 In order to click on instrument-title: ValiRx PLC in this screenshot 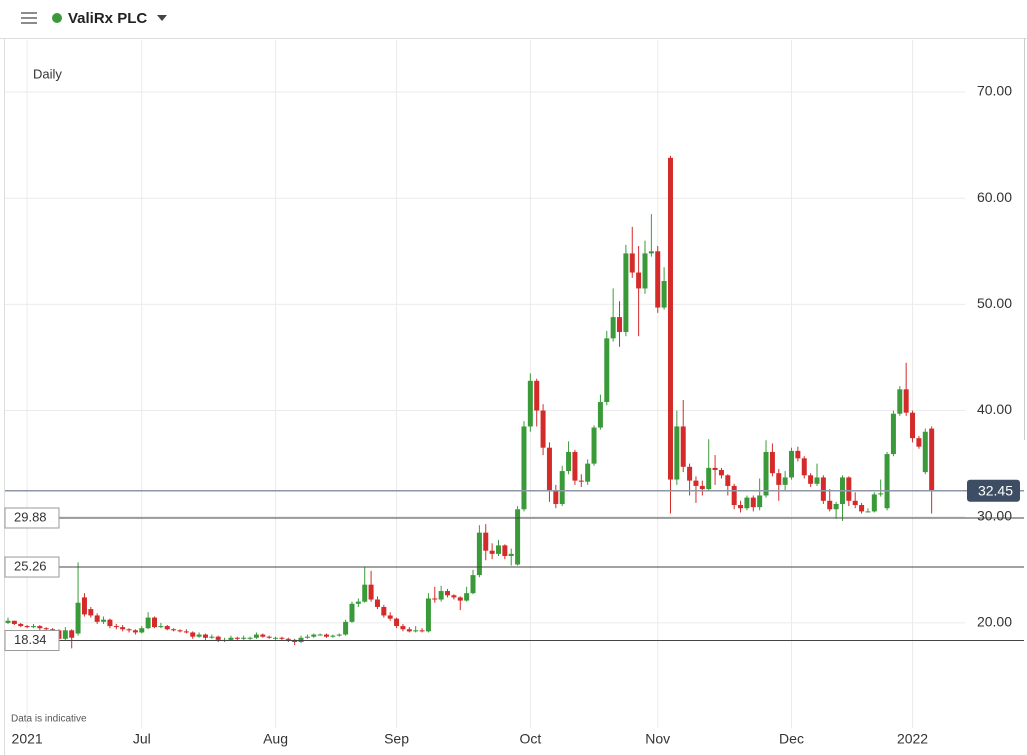, I will do `click(107, 18)`.